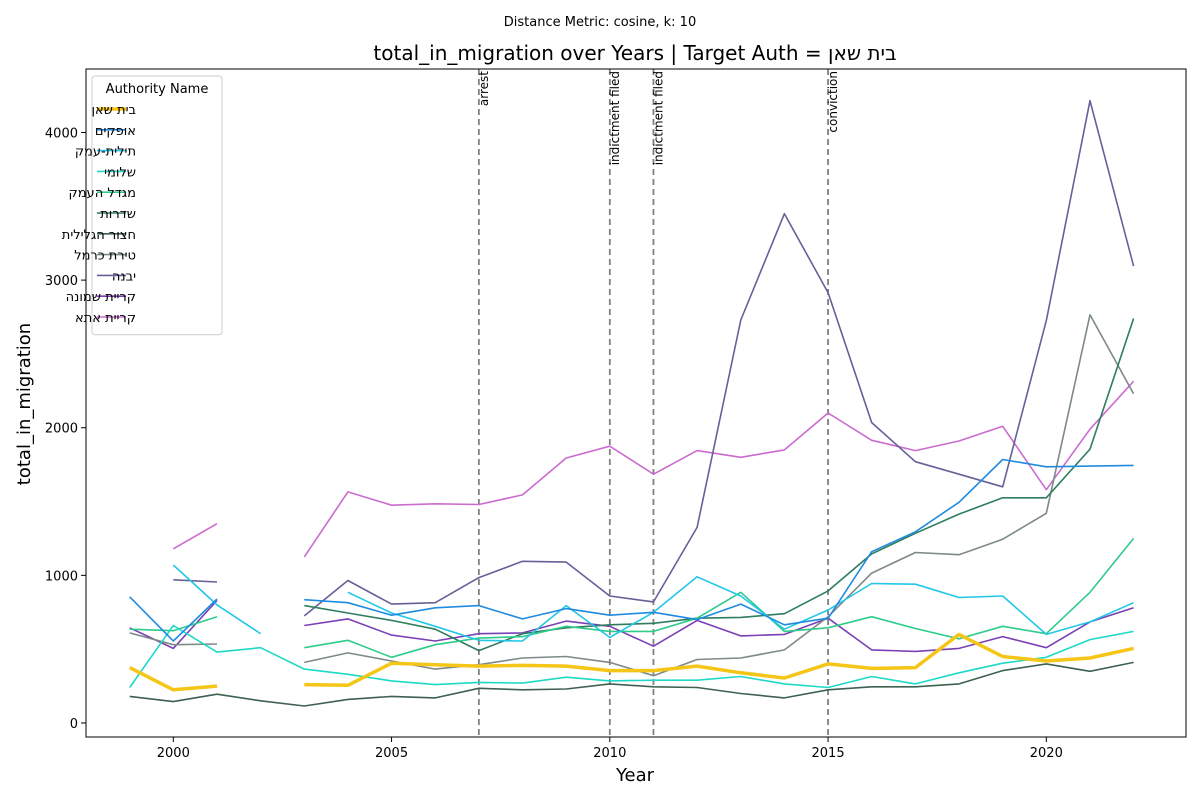 Image resolution: width=1200 pixels, height=800 pixels. Describe the element at coordinates (635, 775) in the screenshot. I see `x-axis-label: Year` at that location.